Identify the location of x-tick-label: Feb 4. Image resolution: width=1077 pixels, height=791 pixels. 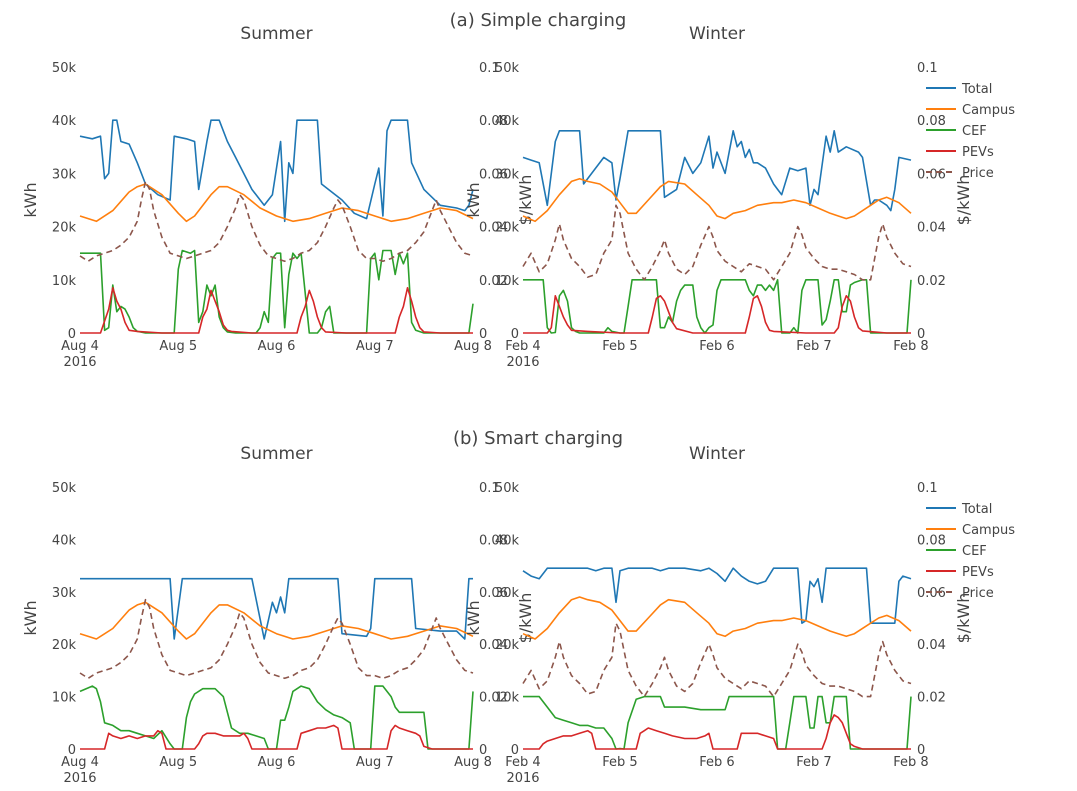
(522, 346).